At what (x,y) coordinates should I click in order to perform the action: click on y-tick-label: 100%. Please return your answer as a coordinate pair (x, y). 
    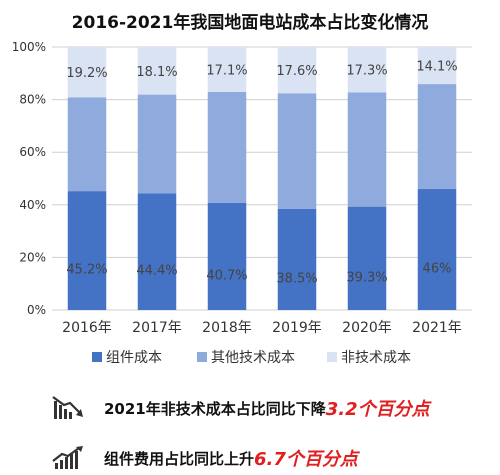
    Looking at the image, I should click on (29, 47).